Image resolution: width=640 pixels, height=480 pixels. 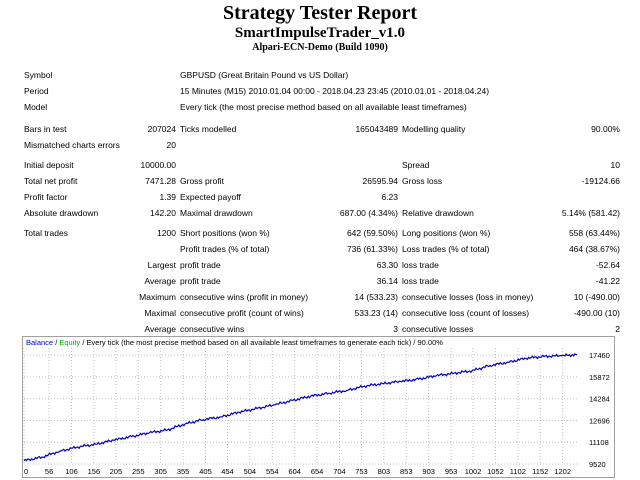 I want to click on average-profit-value: 36.14, so click(x=387, y=281).